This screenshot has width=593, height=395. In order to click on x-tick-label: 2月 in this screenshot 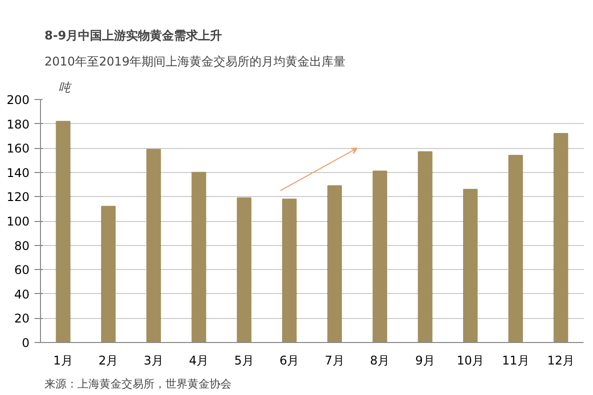, I will do `click(108, 361)`.